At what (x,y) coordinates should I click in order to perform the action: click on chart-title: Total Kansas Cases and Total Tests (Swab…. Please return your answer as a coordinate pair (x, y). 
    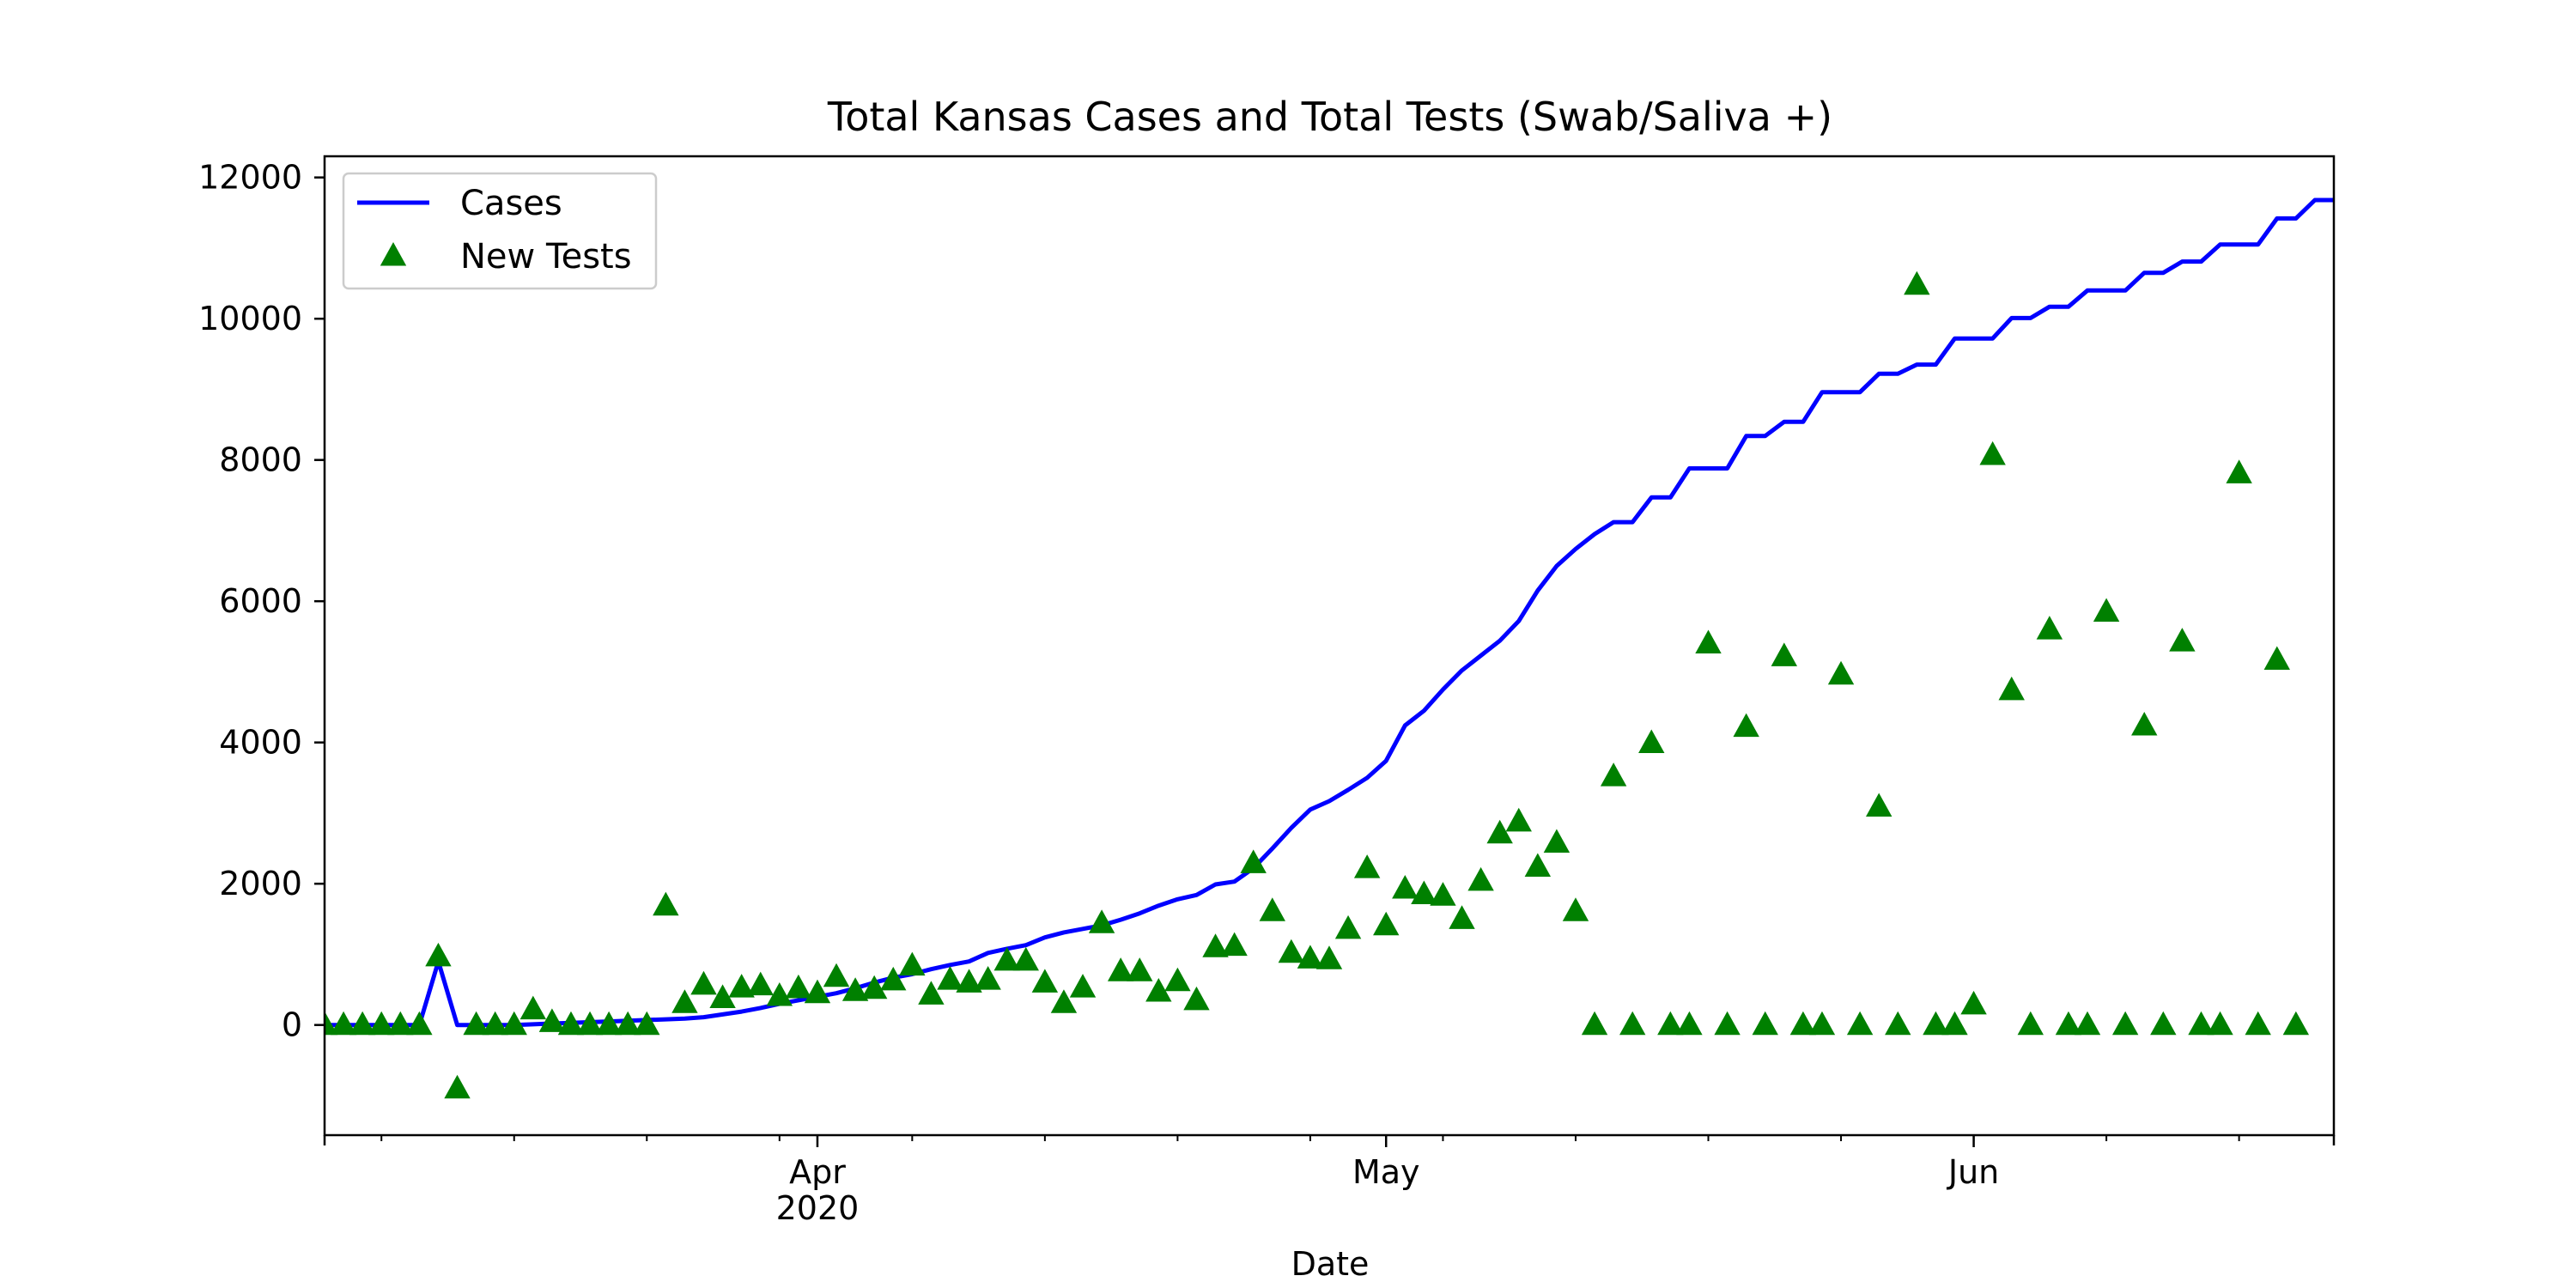
    Looking at the image, I should click on (1330, 117).